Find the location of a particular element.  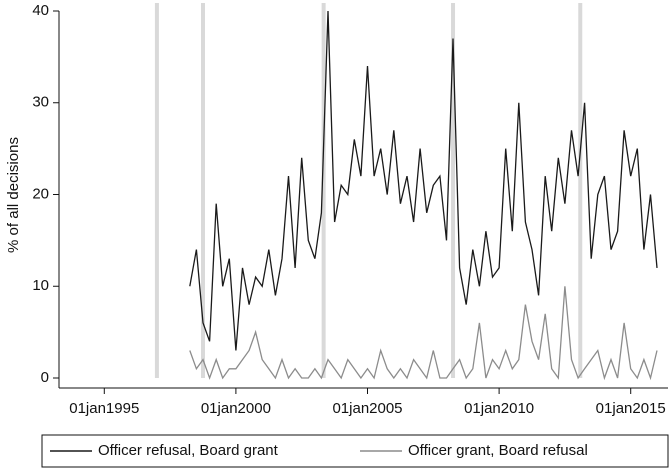

legend-box is located at coordinates (355, 451).